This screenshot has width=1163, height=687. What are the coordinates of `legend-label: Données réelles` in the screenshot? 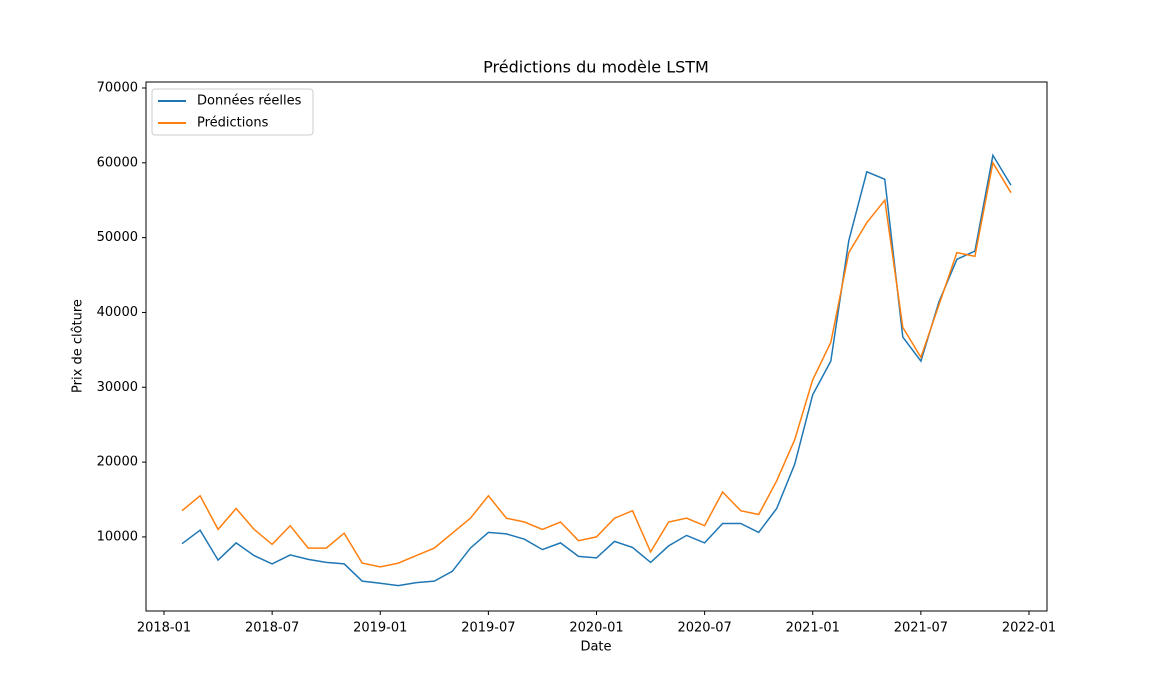 It's located at (249, 101).